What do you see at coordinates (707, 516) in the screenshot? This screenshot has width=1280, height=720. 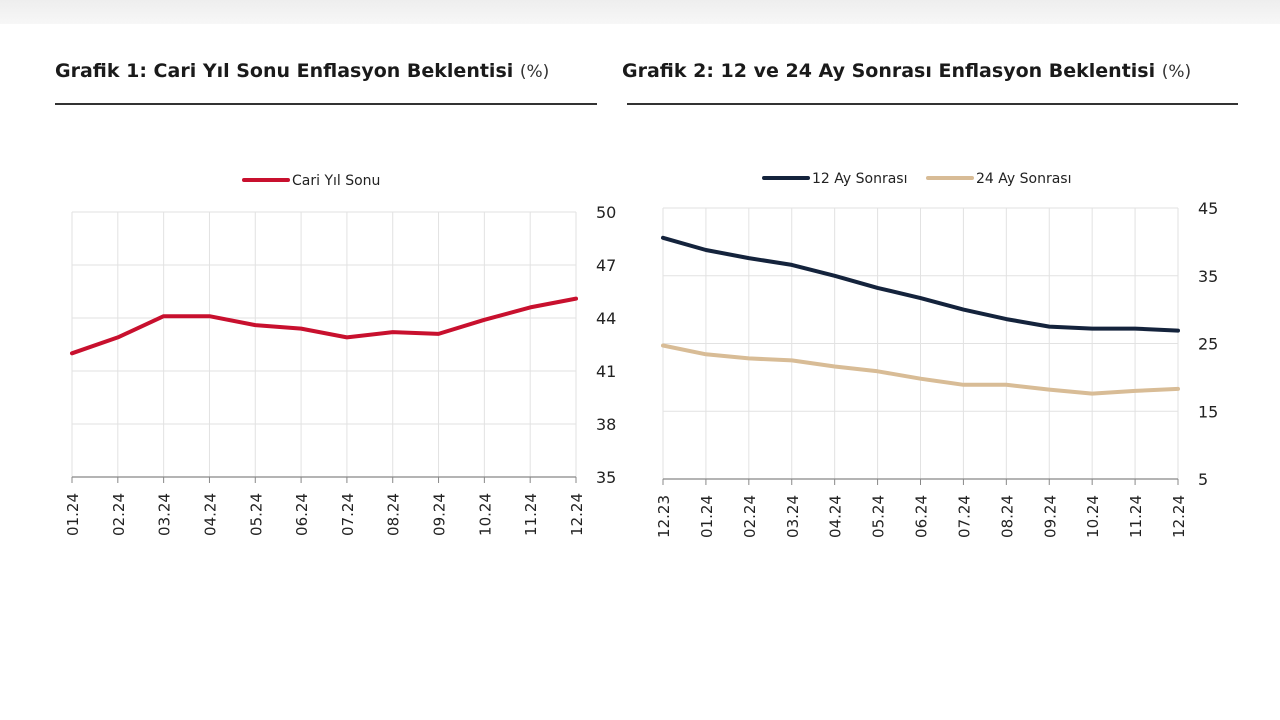 I see `chart-2-x-tick-label: 01.24` at bounding box center [707, 516].